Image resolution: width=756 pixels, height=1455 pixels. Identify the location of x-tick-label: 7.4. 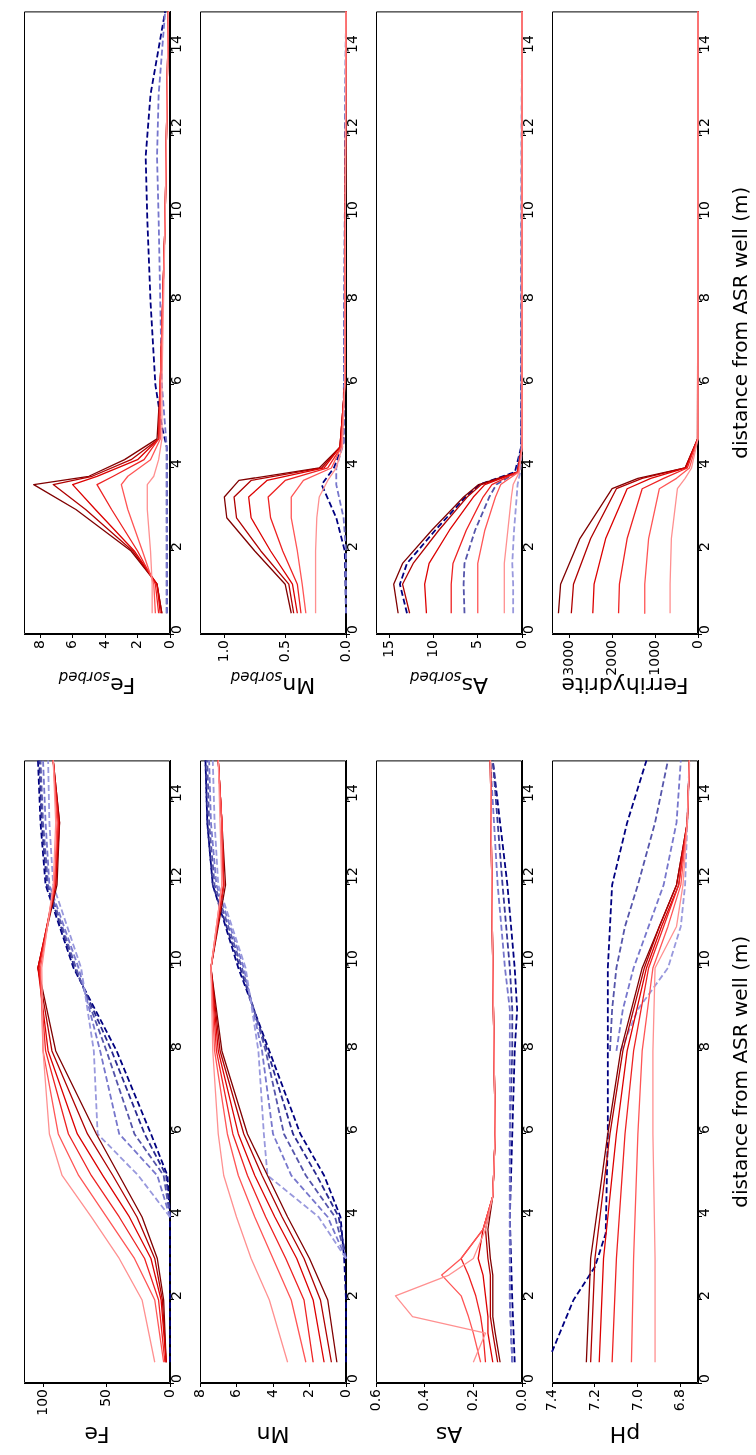
(550, 1400).